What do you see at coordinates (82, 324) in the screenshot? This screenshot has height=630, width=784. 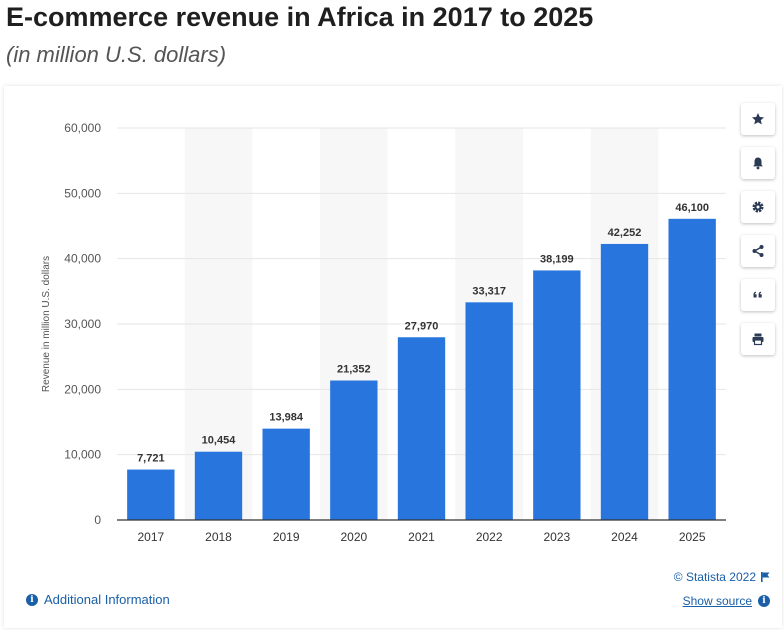 I see `y-tick-label: 30,000` at bounding box center [82, 324].